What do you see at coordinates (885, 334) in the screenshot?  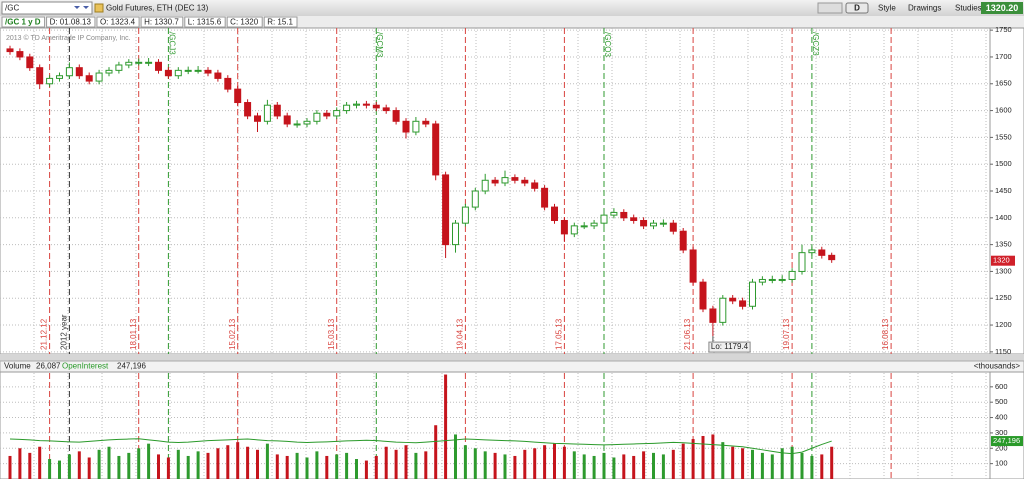 I see `date-label: 16.08.13` at bounding box center [885, 334].